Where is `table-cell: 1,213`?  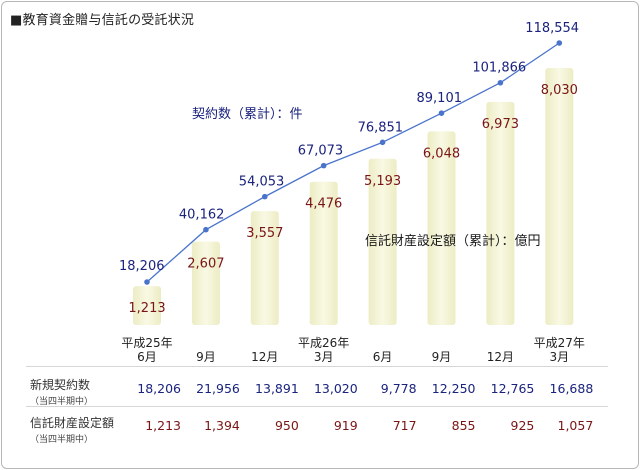 table-cell: 1,213 is located at coordinates (163, 425).